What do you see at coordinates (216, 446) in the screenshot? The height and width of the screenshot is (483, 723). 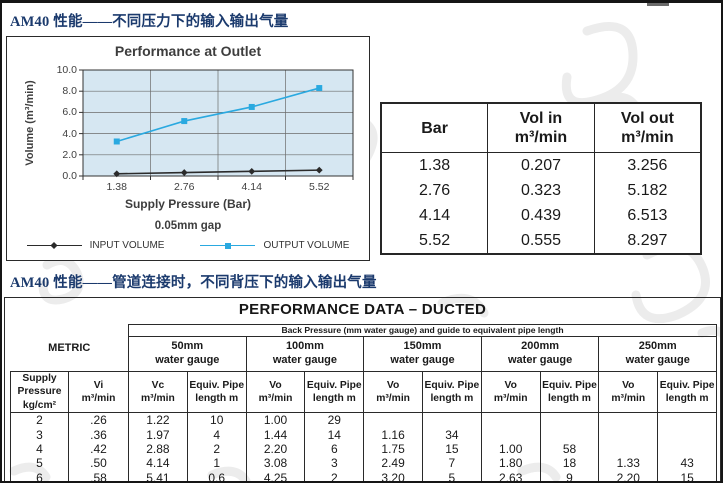 I see `ducted-data-column: 10 4 2 1 0.6` at bounding box center [216, 446].